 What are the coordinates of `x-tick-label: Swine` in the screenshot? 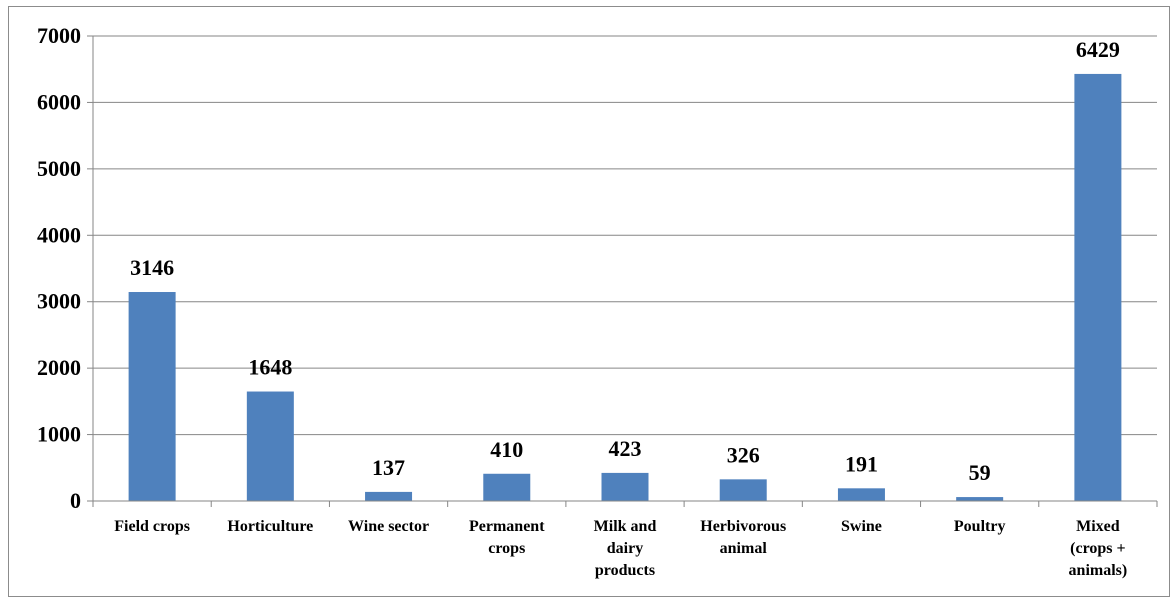 It's located at (861, 526).